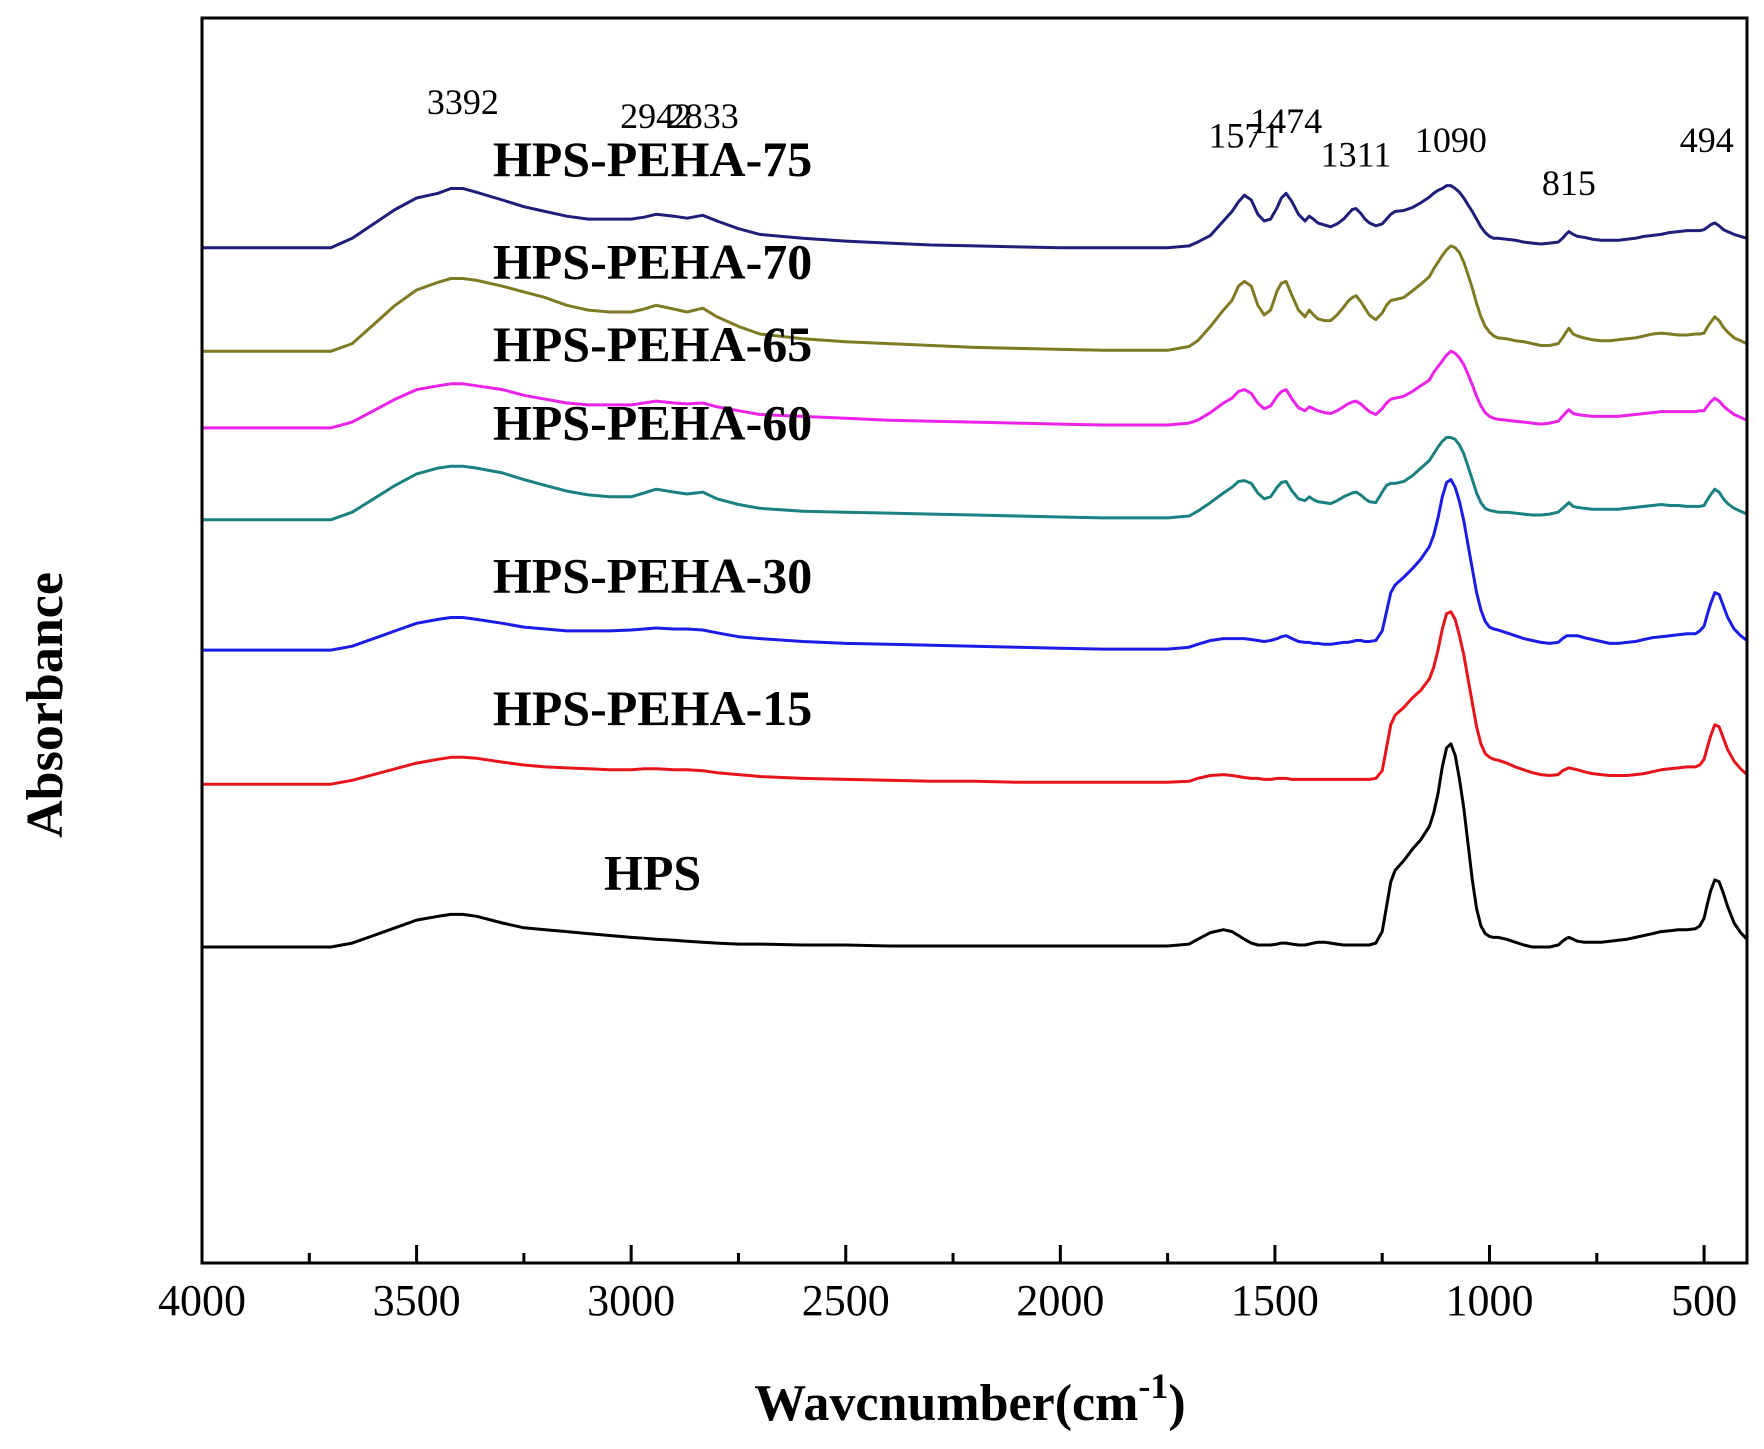 The width and height of the screenshot is (1764, 1449). Describe the element at coordinates (846, 1300) in the screenshot. I see `x-tick-label: 2500` at that location.